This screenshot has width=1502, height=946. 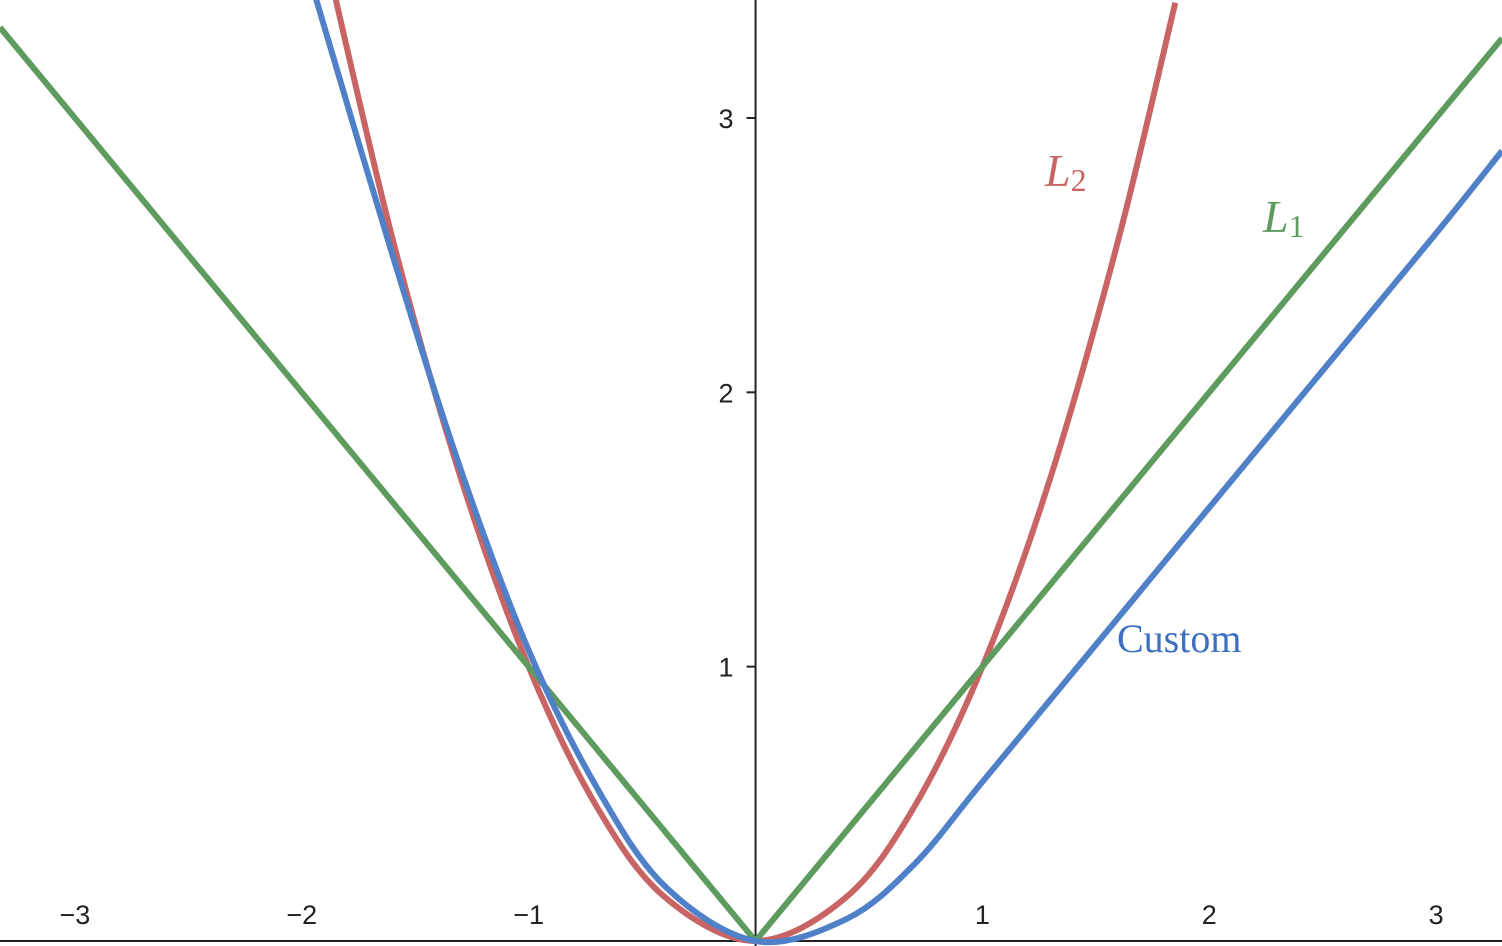 What do you see at coordinates (1297, 226) in the screenshot?
I see `series-label-l1-sub: 1` at bounding box center [1297, 226].